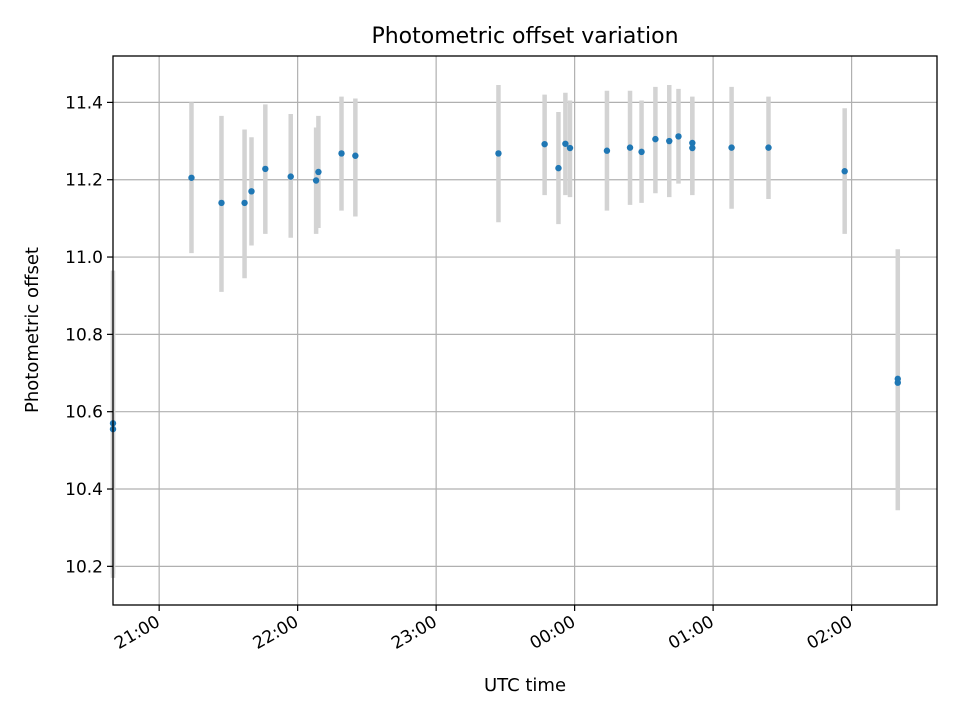 This screenshot has height=720, width=960. What do you see at coordinates (525, 685) in the screenshot?
I see `x-axis-label: UTC time` at bounding box center [525, 685].